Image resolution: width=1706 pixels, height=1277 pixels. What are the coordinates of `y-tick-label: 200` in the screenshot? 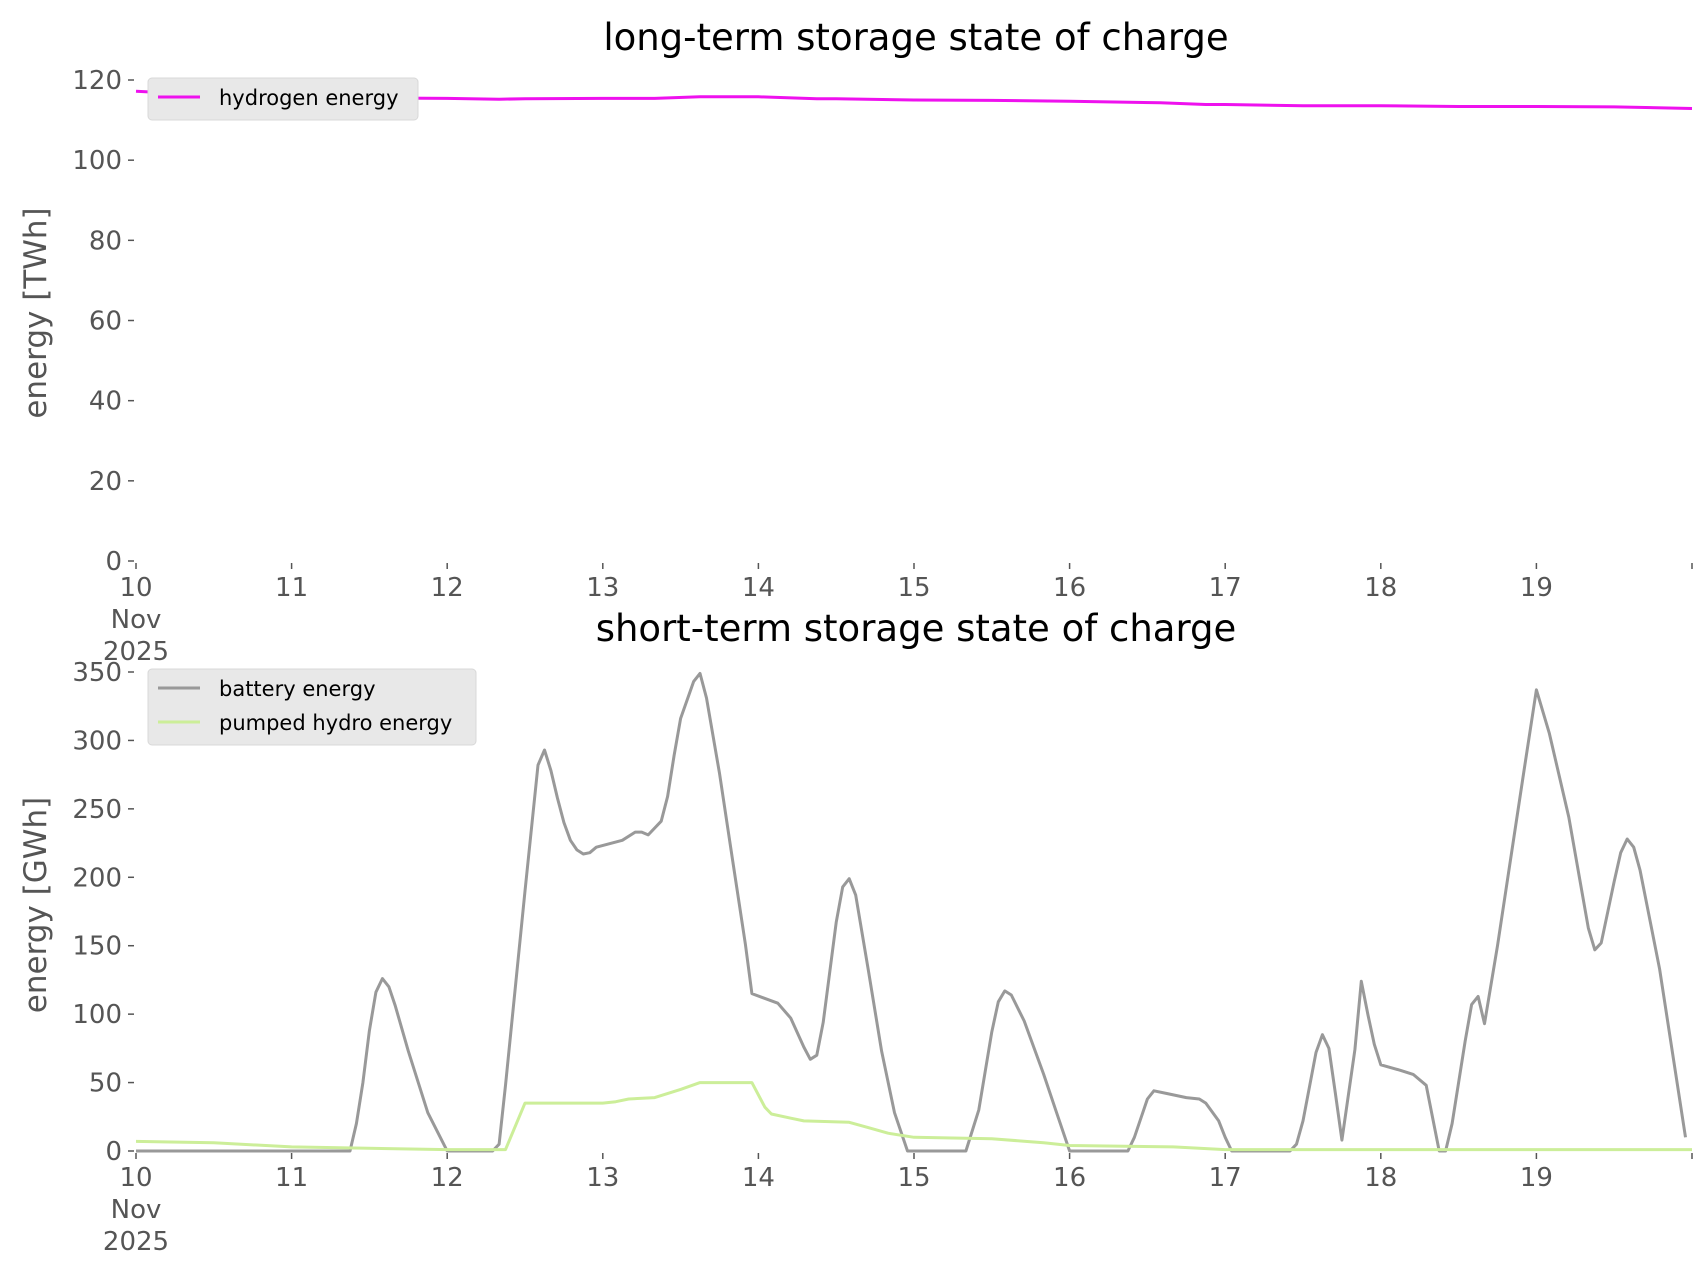 It's located at (97, 878).